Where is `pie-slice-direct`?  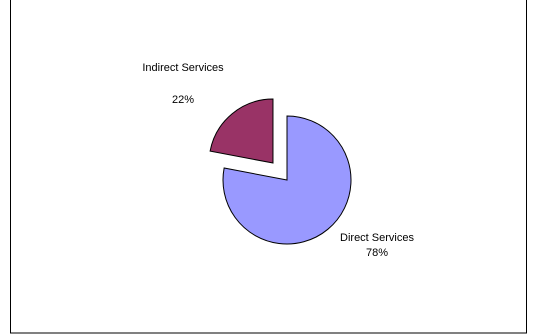
pie-slice-direct is located at coordinates (287, 180).